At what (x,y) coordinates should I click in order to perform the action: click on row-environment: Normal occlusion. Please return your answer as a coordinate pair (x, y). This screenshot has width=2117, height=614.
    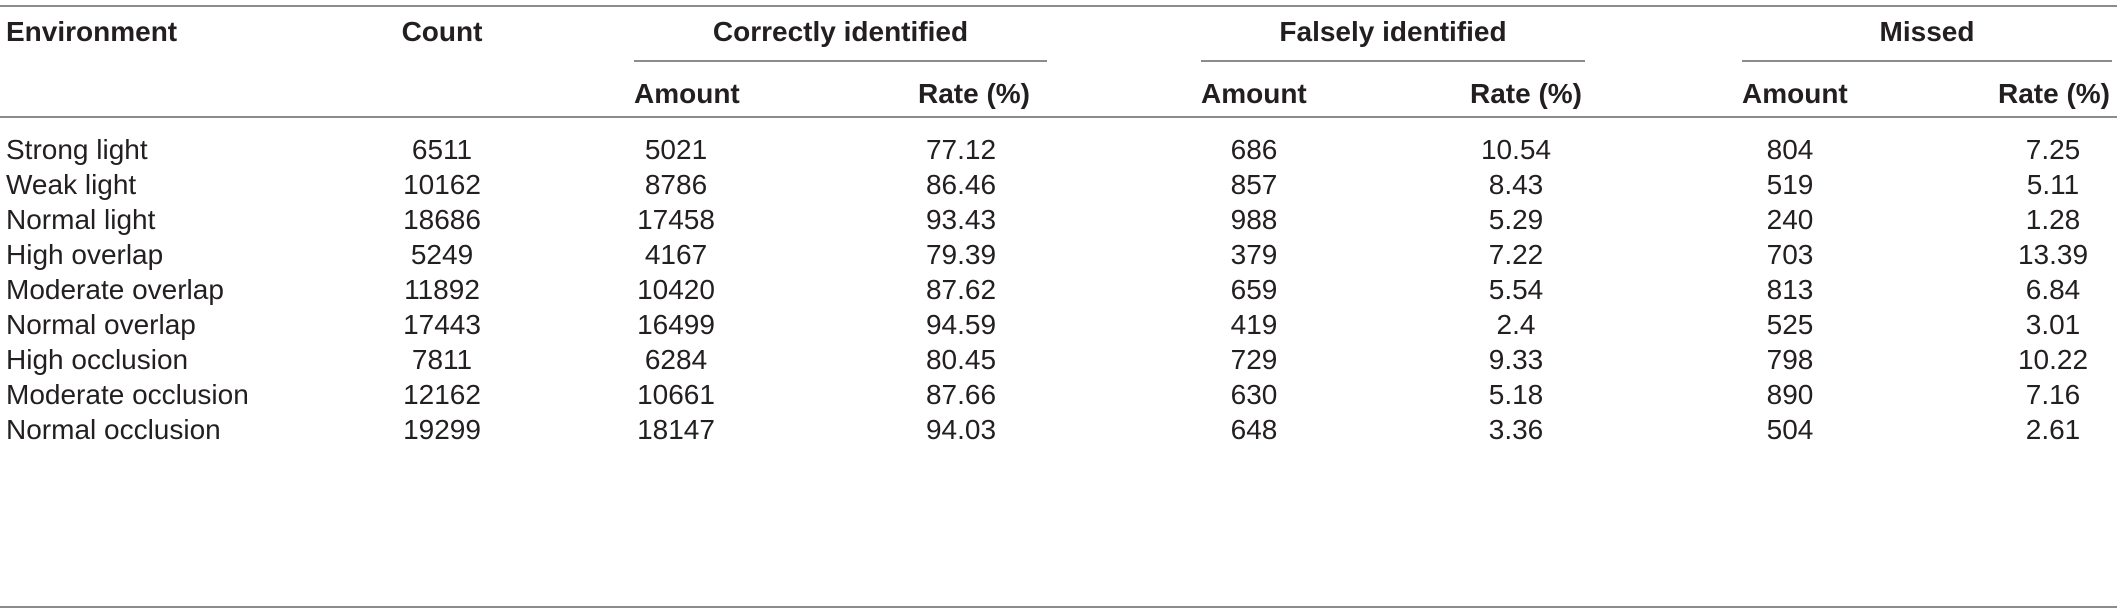
    Looking at the image, I should click on (113, 429).